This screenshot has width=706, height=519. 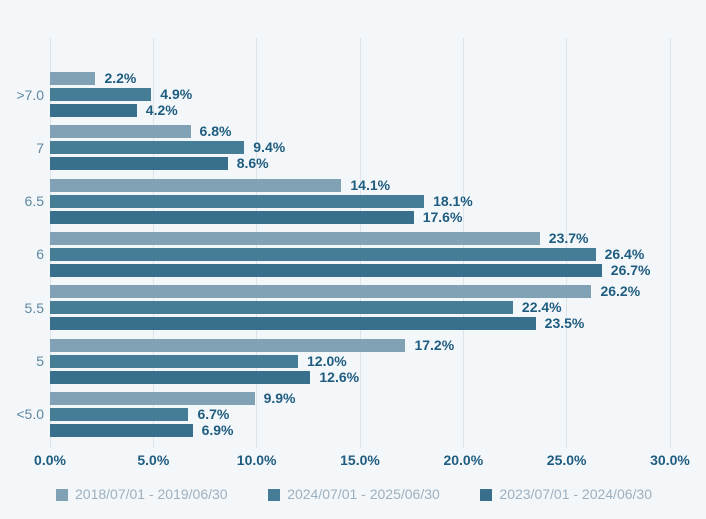 What do you see at coordinates (566, 460) in the screenshot?
I see `x-tick-label: 25.0%` at bounding box center [566, 460].